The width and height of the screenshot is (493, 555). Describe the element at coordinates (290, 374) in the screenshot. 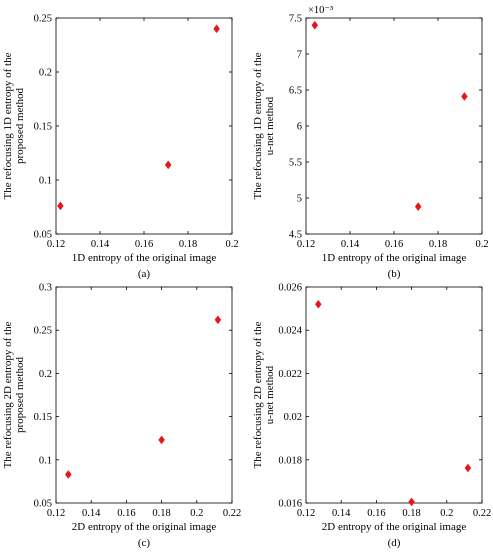

I see `y-tick-label: 0.022` at that location.